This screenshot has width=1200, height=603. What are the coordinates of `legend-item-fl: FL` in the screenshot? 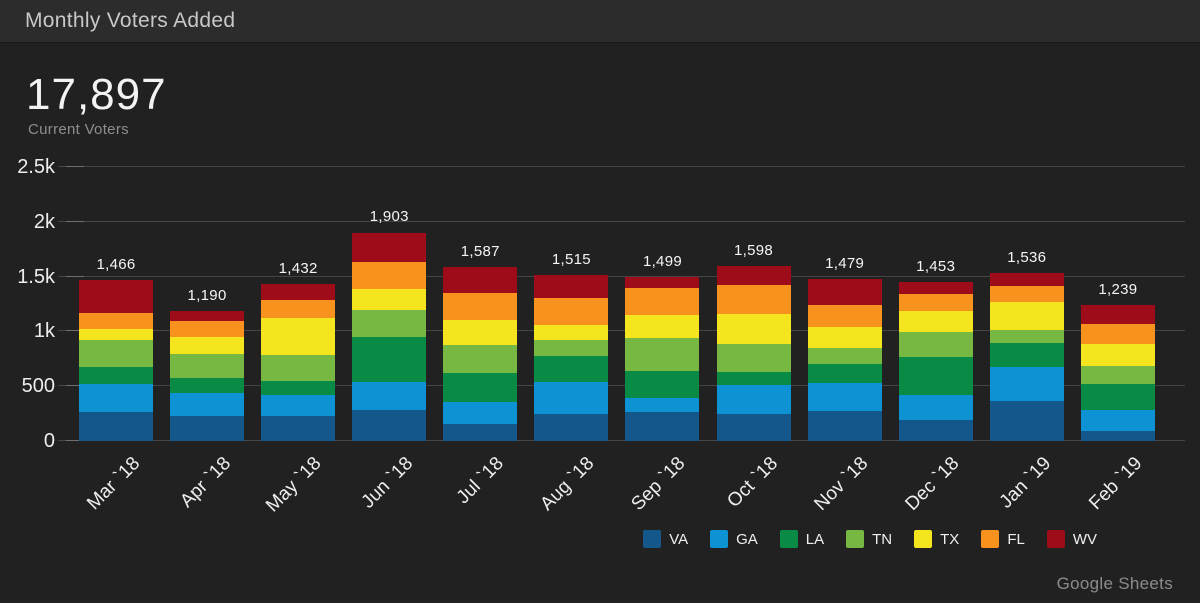 It's located at (1003, 539).